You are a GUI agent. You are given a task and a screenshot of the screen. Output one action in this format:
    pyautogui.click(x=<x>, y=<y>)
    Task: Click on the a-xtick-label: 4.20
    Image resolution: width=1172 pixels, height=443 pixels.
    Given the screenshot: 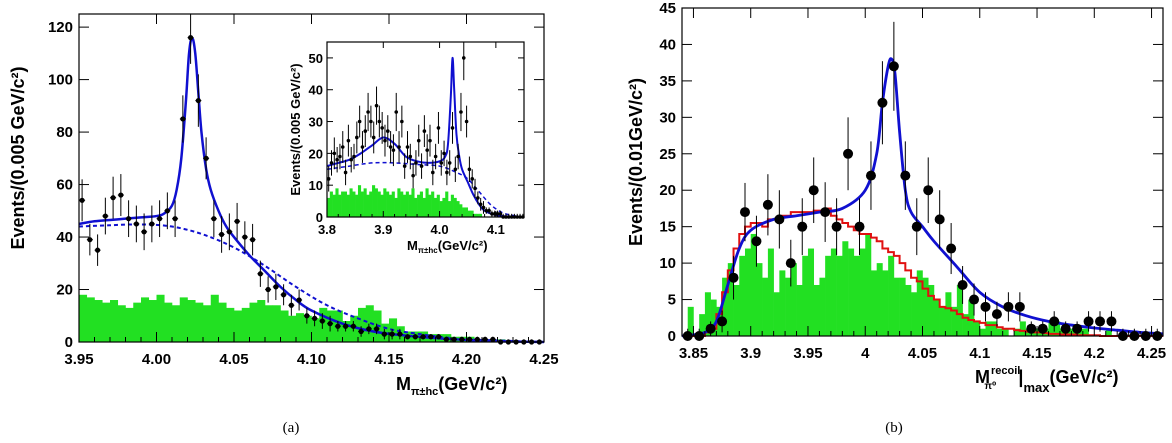 What is the action you would take?
    pyautogui.click(x=466, y=359)
    